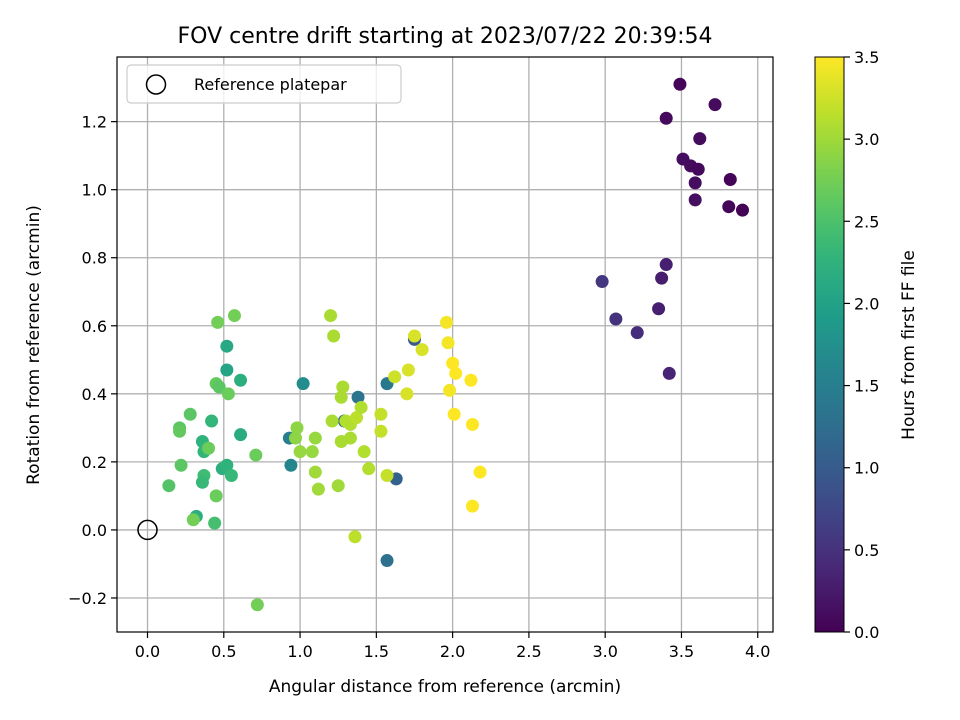 Image resolution: width=960 pixels, height=720 pixels. What do you see at coordinates (94, 122) in the screenshot?
I see `y-tick-label: 1.2` at bounding box center [94, 122].